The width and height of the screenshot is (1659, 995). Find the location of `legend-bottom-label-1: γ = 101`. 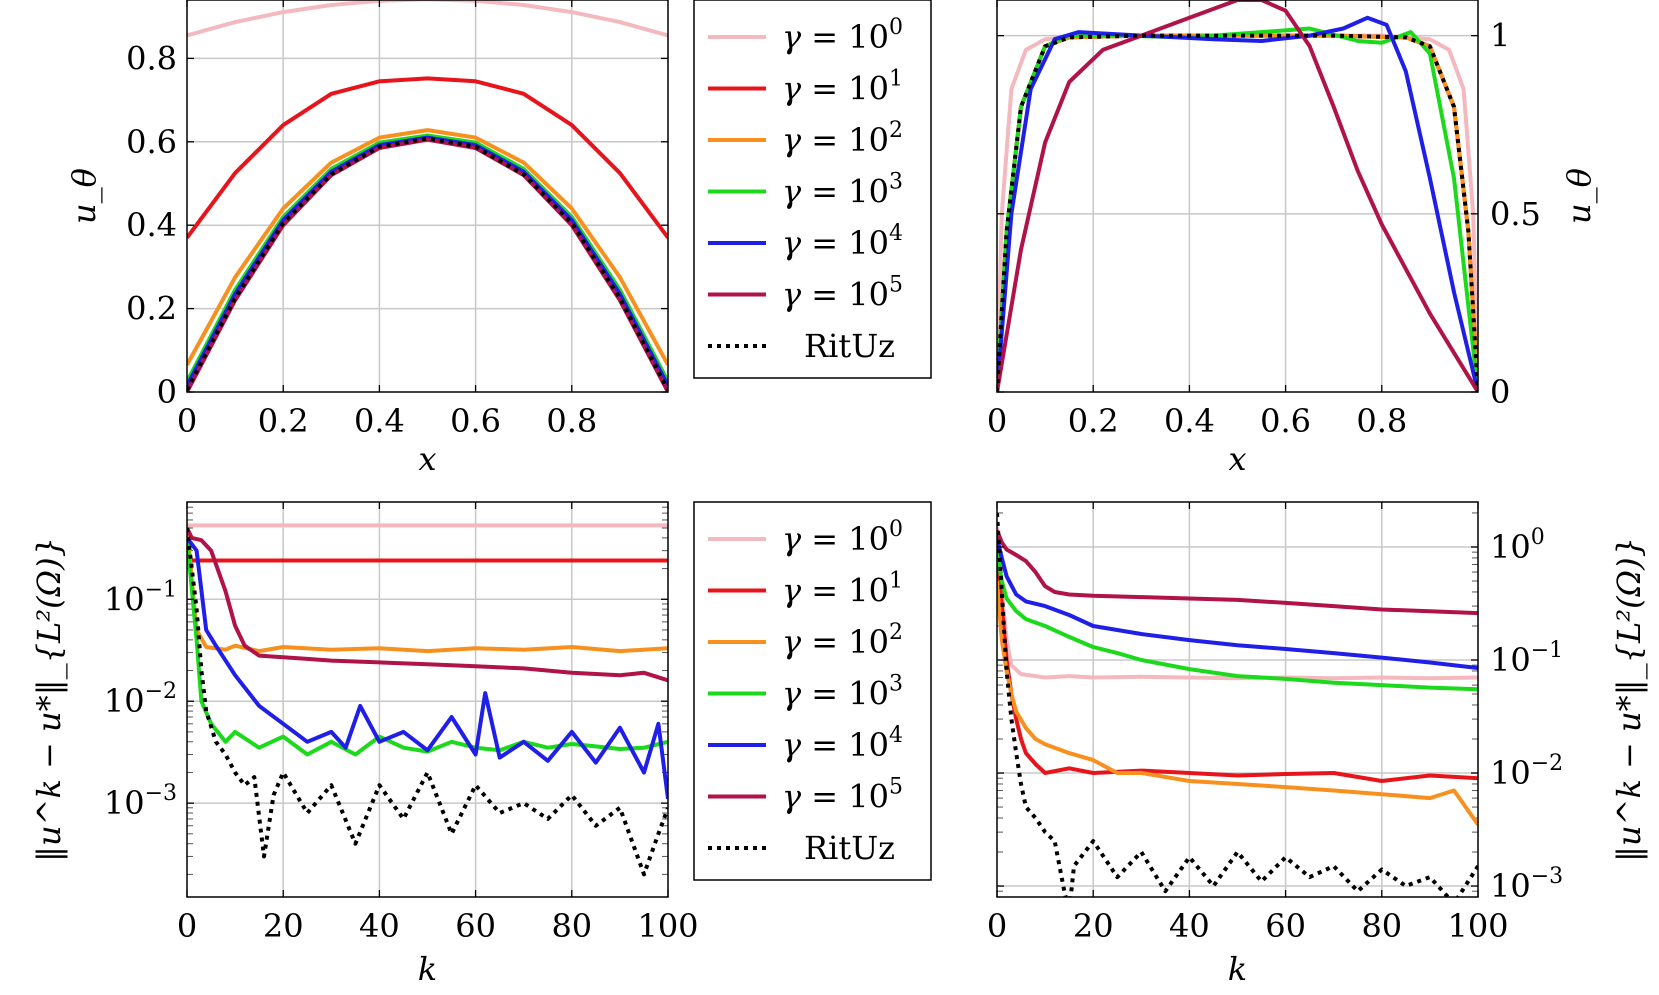

legend-bottom-label-1: γ = 101 is located at coordinates (842, 589).